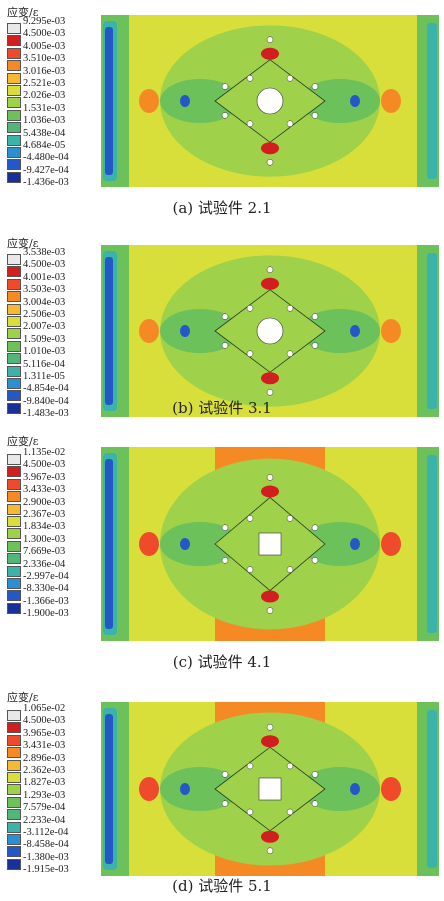 Image resolution: width=444 pixels, height=901 pixels. What do you see at coordinates (44, 502) in the screenshot?
I see `legend-tick-label: 2.900e-03` at bounding box center [44, 502].